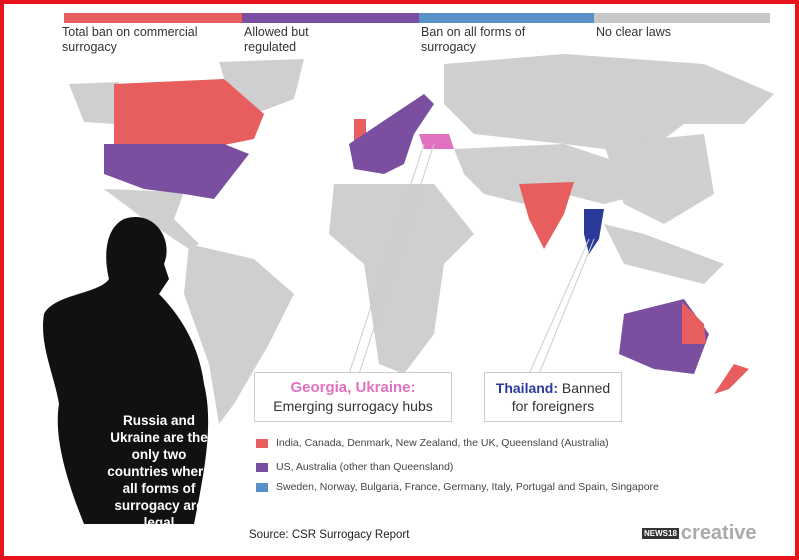 The image size is (799, 560). What do you see at coordinates (664, 254) in the screenshot?
I see `southeast-asia` at bounding box center [664, 254].